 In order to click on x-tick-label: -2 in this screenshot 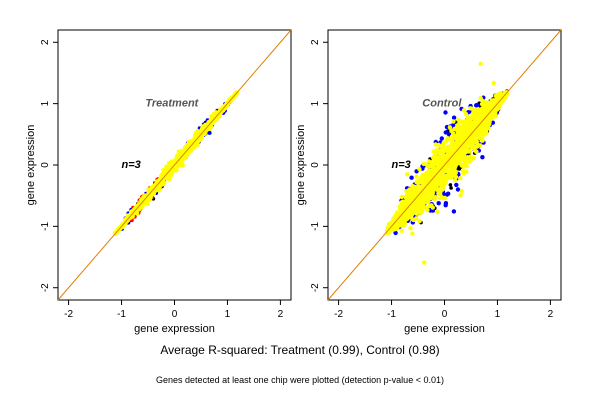, I will do `click(68, 314)`.